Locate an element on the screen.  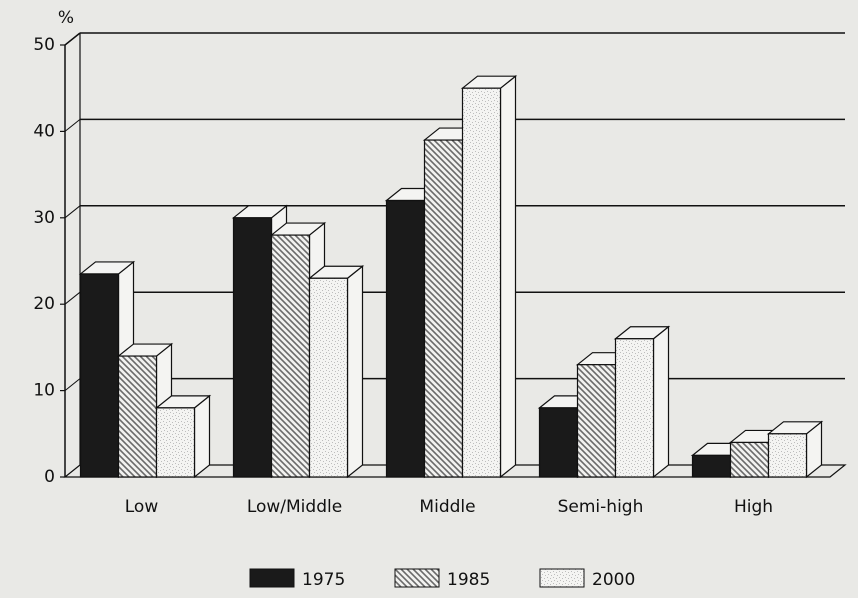
x-tick-label: Low/Middle is located at coordinates (294, 507).